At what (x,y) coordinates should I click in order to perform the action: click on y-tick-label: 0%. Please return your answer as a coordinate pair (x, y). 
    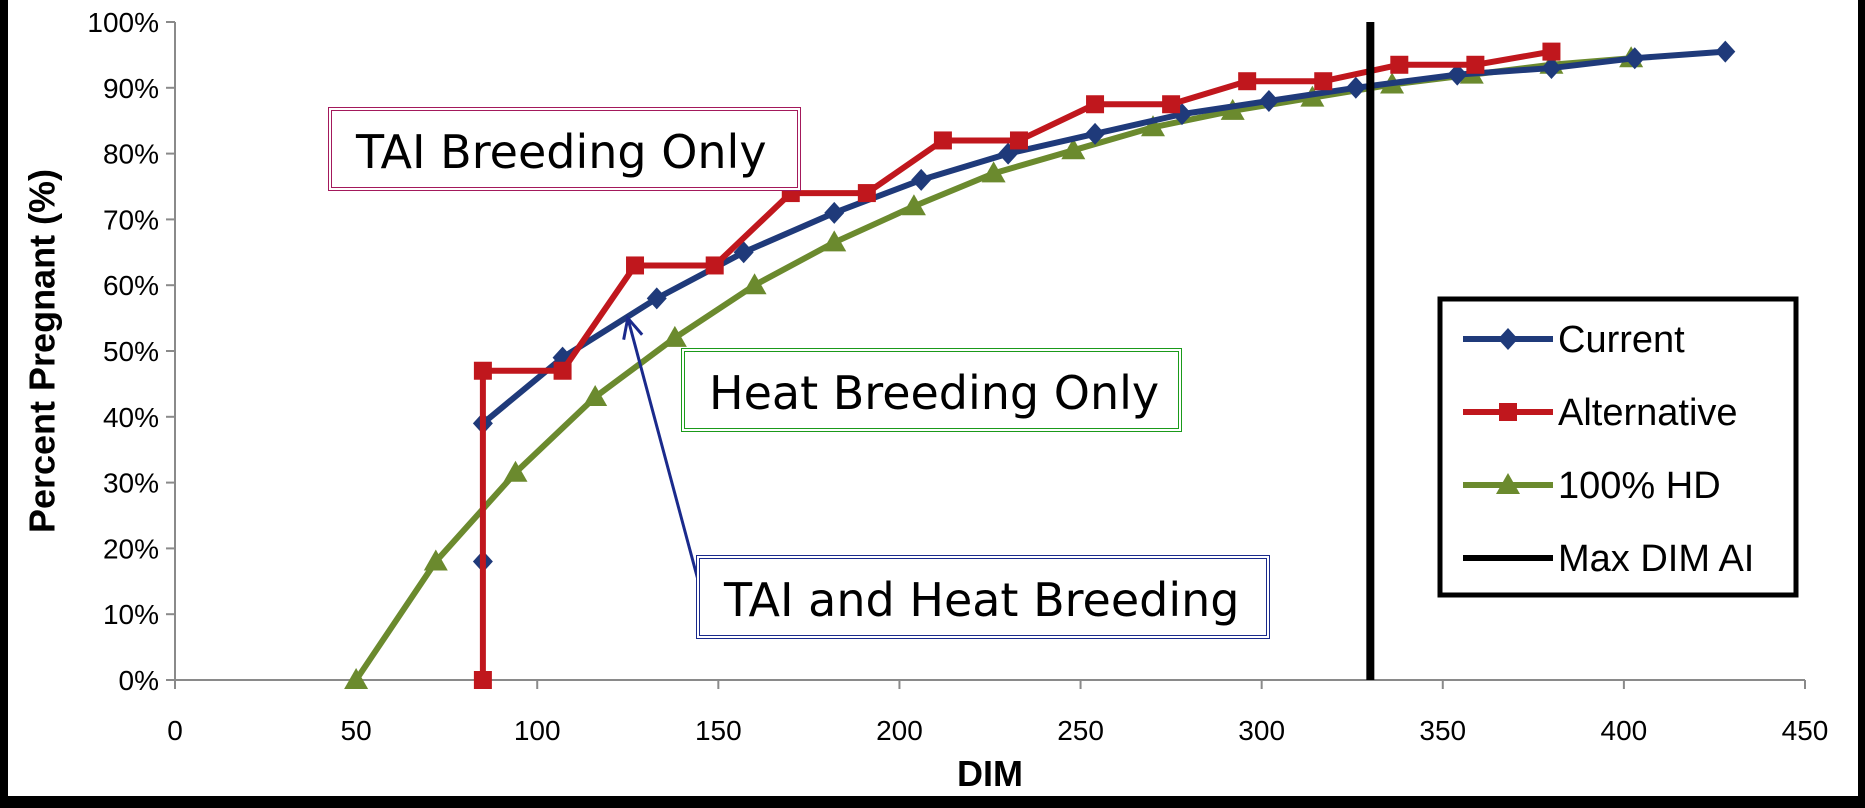
    Looking at the image, I should click on (139, 680).